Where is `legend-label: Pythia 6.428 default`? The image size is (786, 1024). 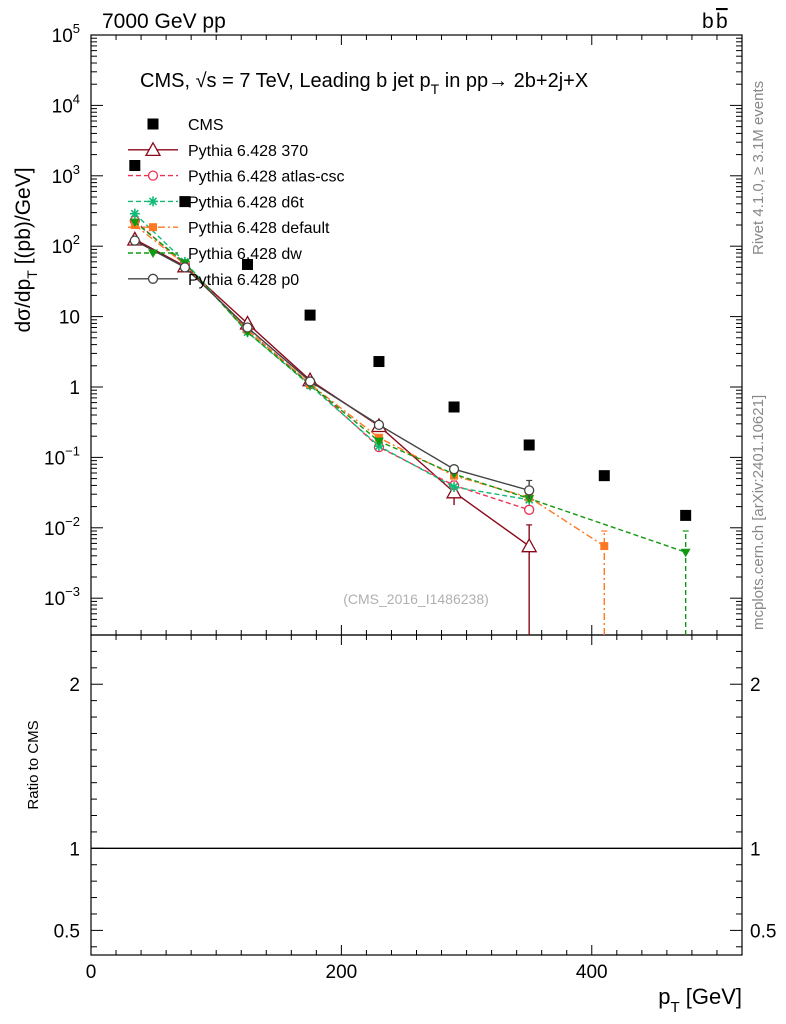 legend-label: Pythia 6.428 default is located at coordinates (259, 228).